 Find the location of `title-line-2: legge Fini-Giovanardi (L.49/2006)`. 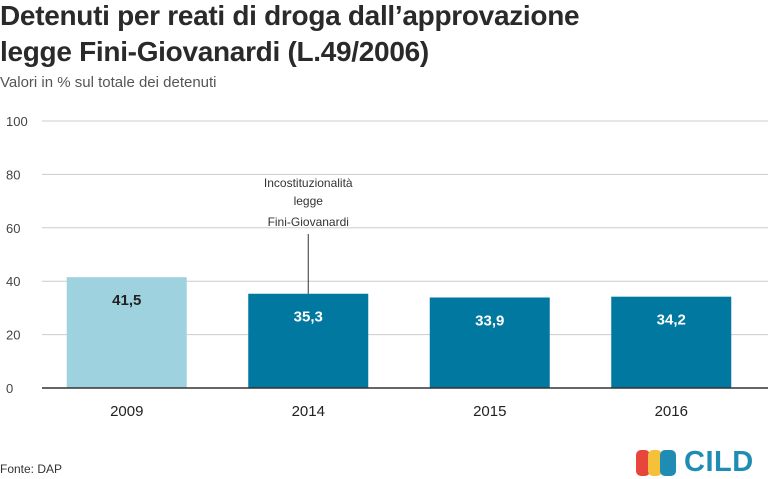

title-line-2: legge Fini-Giovanardi (L.49/2006) is located at coordinates (214, 51).